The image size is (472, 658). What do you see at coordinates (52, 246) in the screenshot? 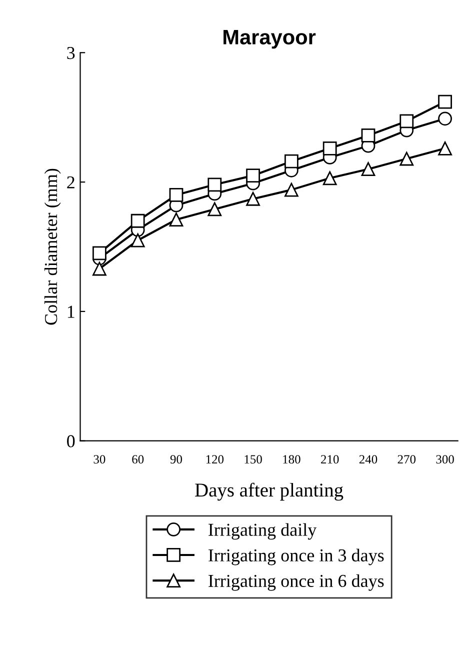
I see `y-axis-title: Collar diameter (mm)` at bounding box center [52, 246].